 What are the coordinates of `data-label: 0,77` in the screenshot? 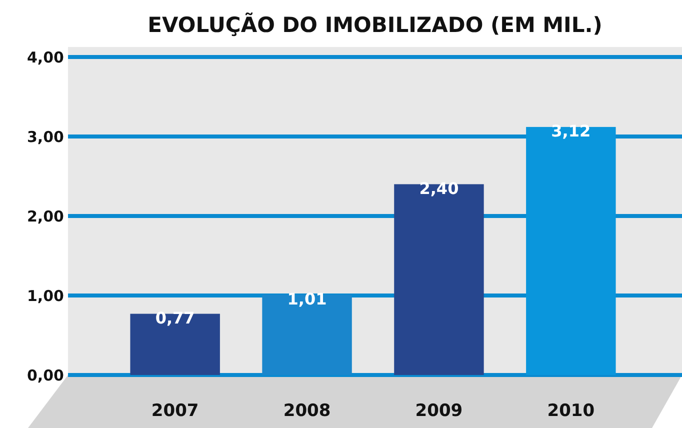 It's located at (175, 318).